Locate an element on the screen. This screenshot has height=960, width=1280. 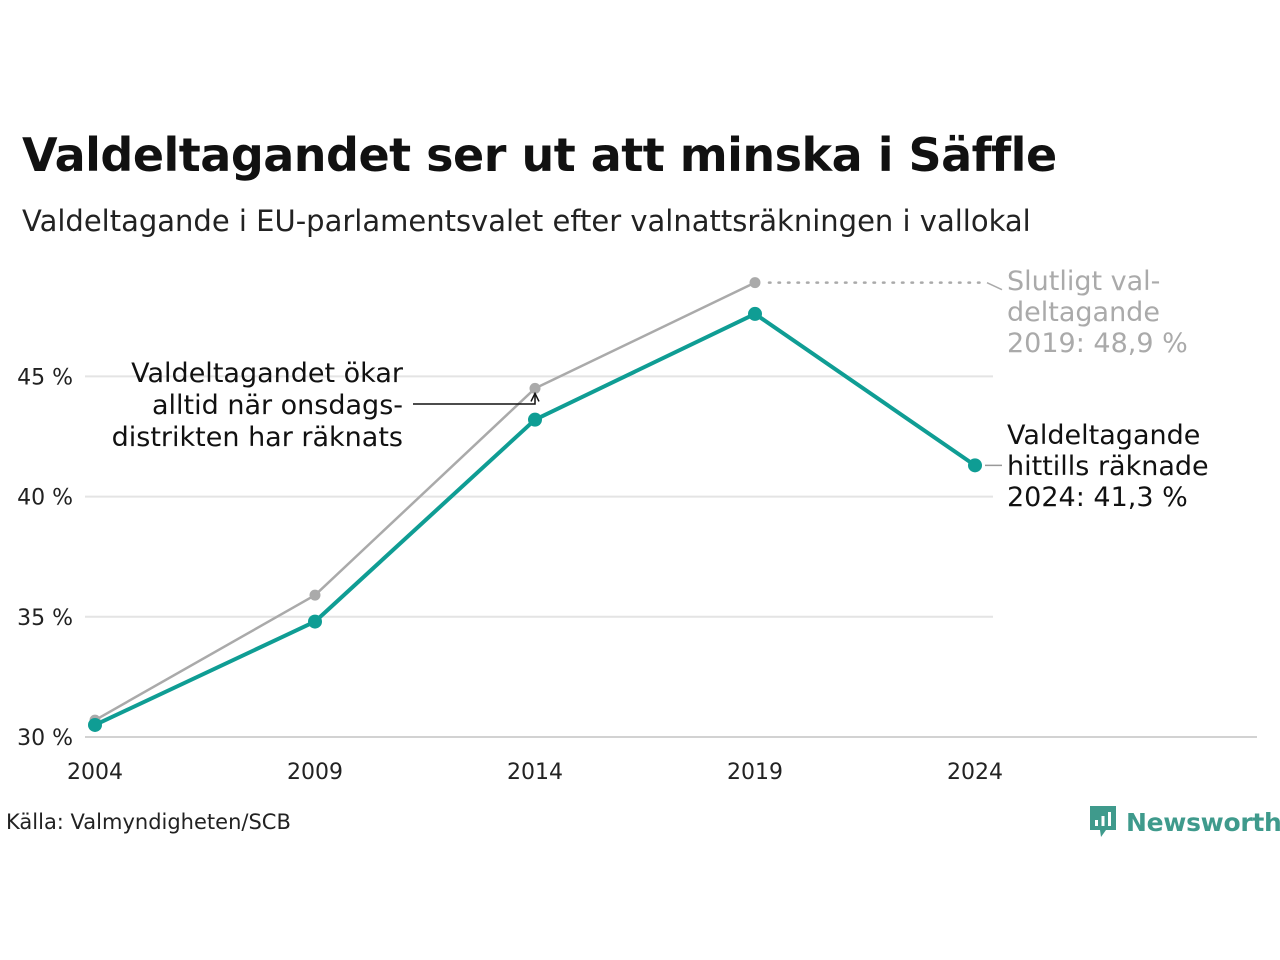
y-tick-label: 35 % is located at coordinates (45, 618).